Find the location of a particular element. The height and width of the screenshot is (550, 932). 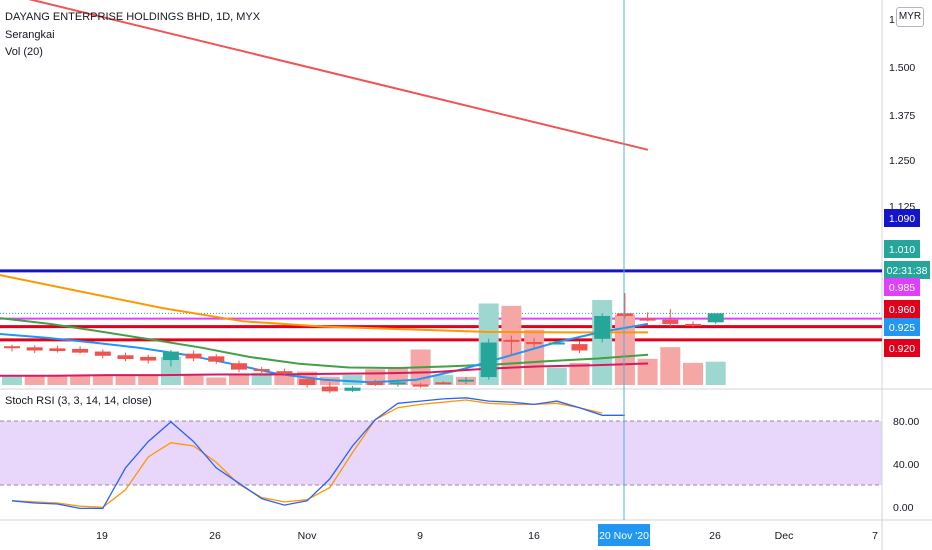

price-tag-label: 1.010 is located at coordinates (902, 250).